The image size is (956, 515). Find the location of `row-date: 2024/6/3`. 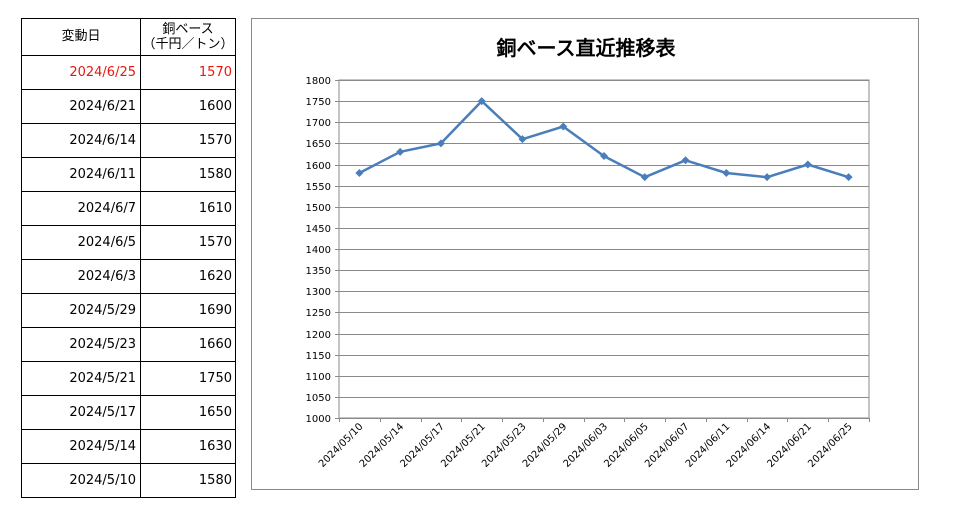

row-date: 2024/6/3 is located at coordinates (81, 276).